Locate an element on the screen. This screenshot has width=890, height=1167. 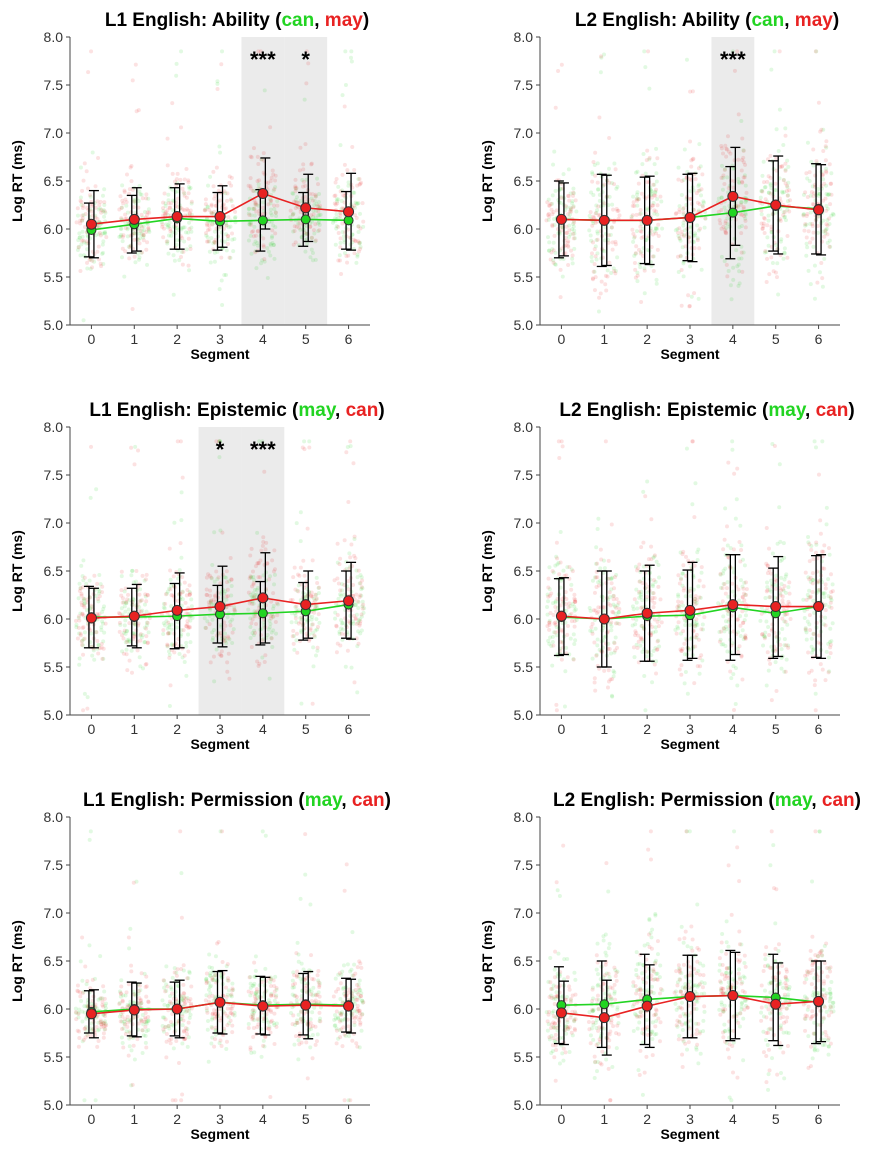
title-series-second: can is located at coordinates (362, 410).